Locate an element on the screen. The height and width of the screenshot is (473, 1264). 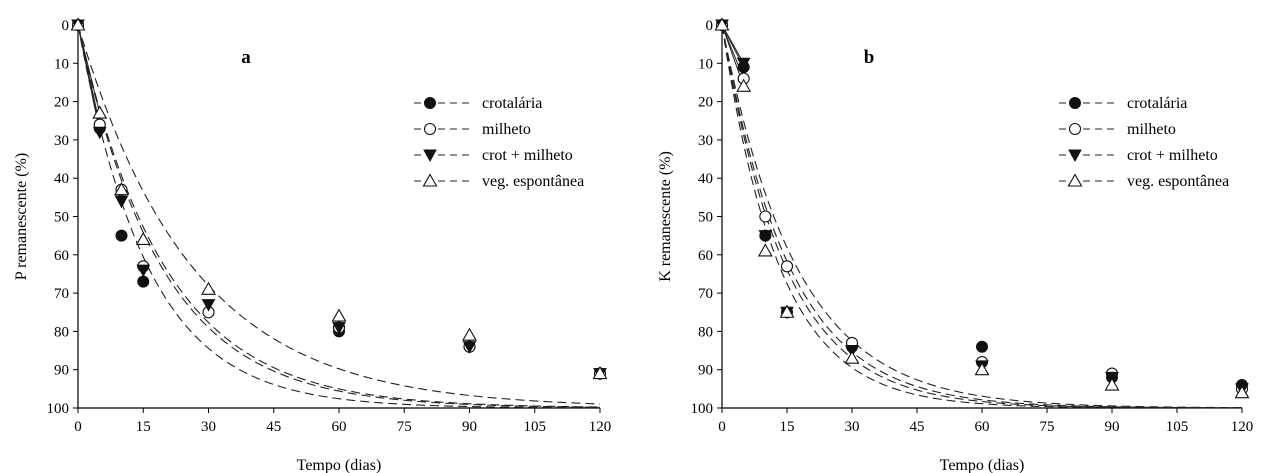
panel-letter: a is located at coordinates (246, 57).